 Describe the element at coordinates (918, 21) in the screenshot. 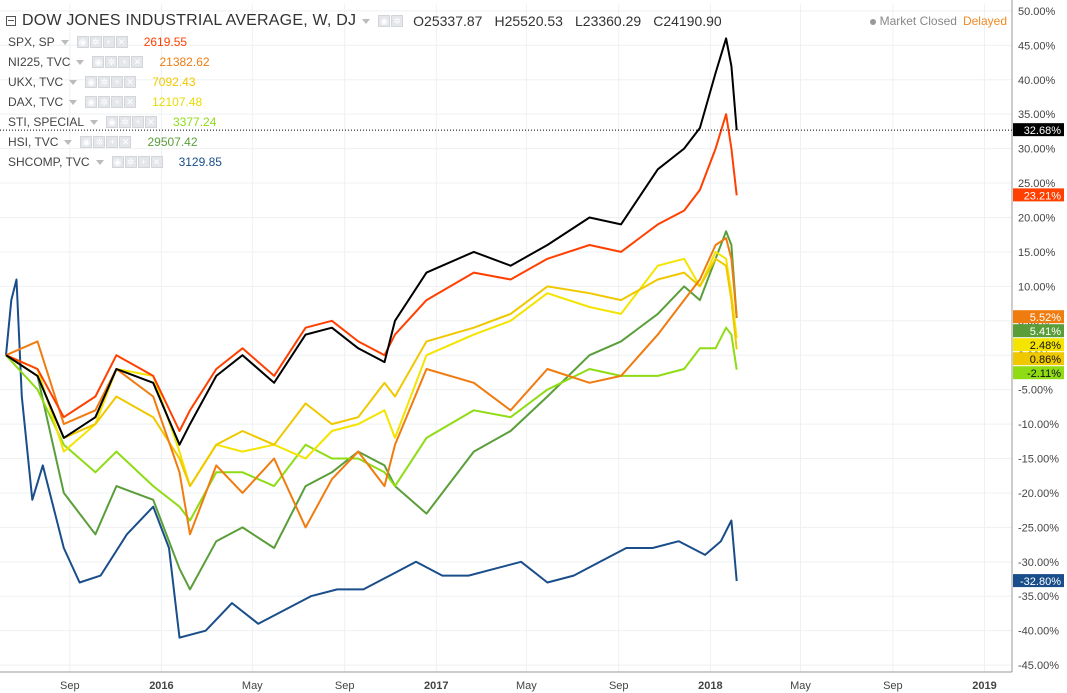

I see `market-status-text: Market Closed` at that location.